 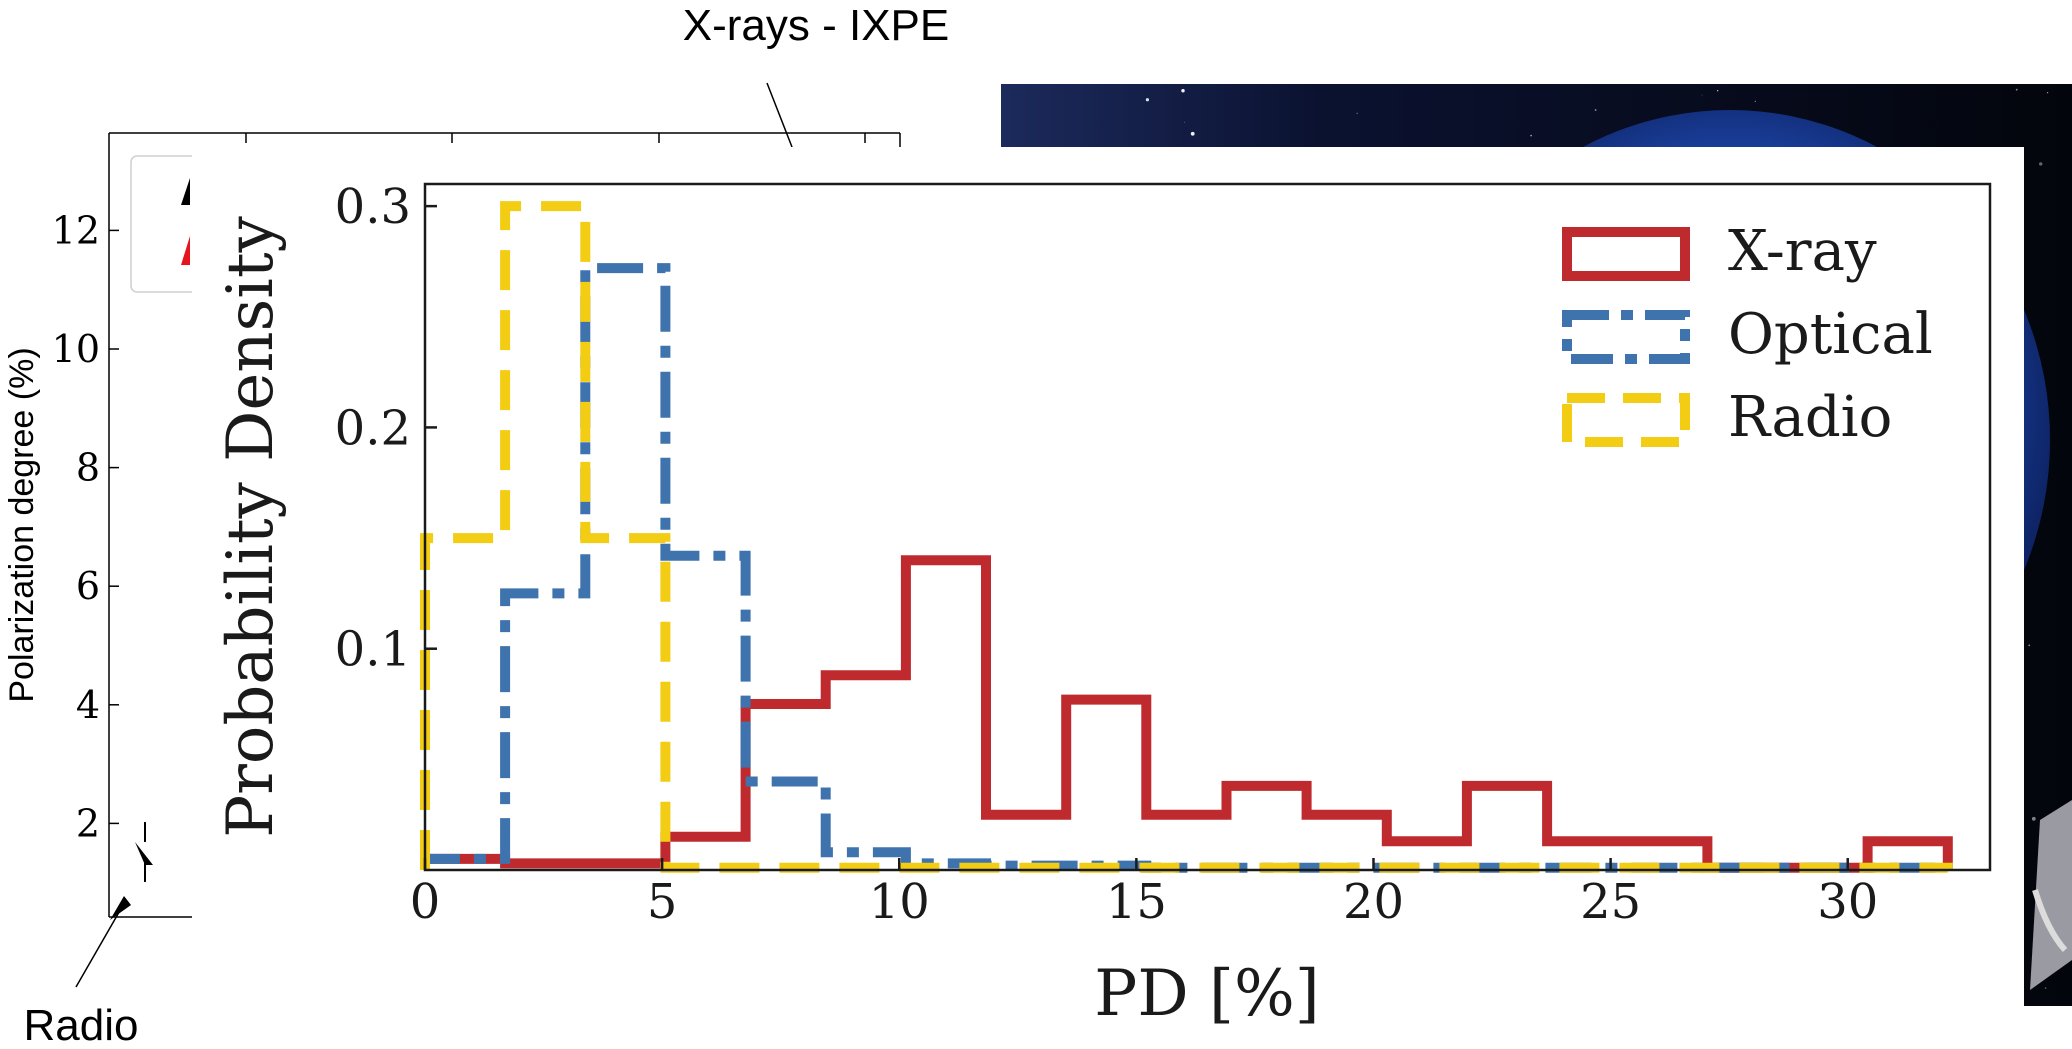 What do you see at coordinates (1136, 902) in the screenshot?
I see `x-tick-label: 15` at bounding box center [1136, 902].